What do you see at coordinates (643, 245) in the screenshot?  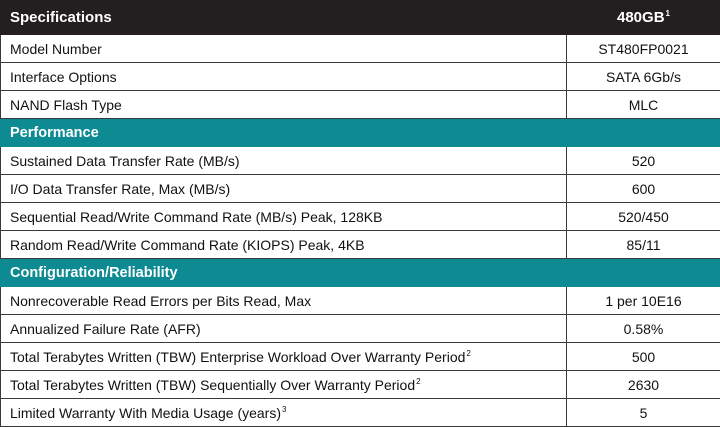 I see `row-value: 85/11` at bounding box center [643, 245].